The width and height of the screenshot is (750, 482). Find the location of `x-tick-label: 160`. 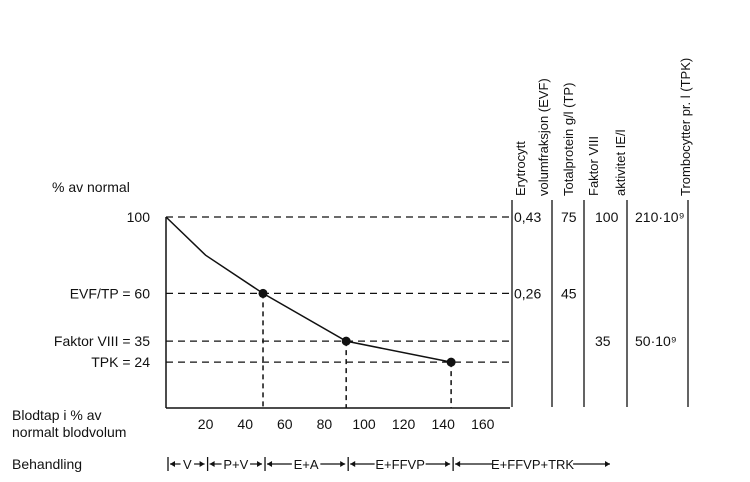

x-tick-label: 160 is located at coordinates (483, 424).